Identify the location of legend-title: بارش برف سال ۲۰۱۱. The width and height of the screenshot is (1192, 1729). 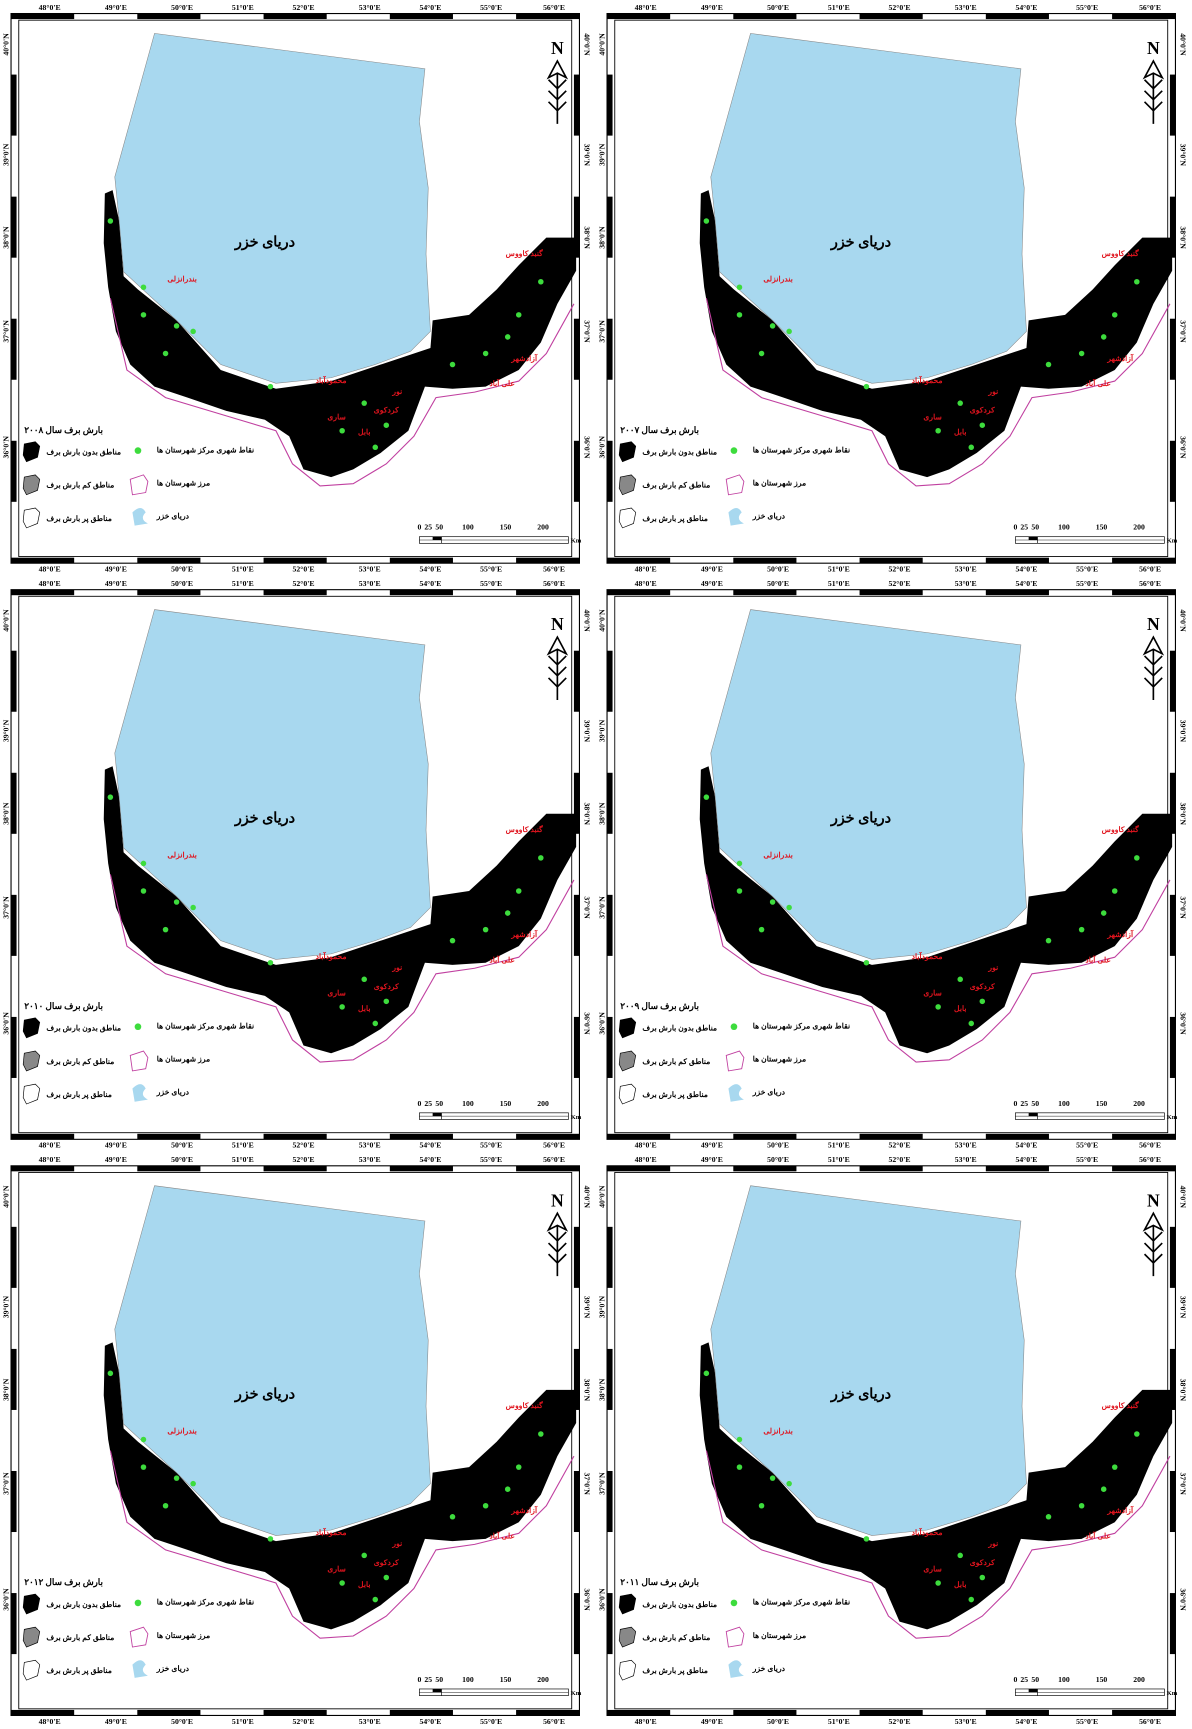
(659, 1582).